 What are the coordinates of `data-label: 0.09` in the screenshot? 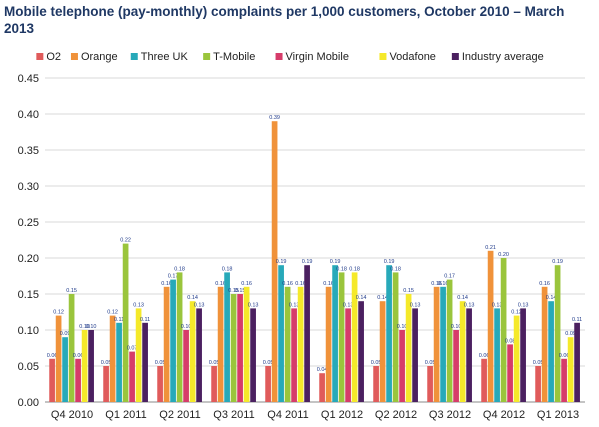 It's located at (570, 334).